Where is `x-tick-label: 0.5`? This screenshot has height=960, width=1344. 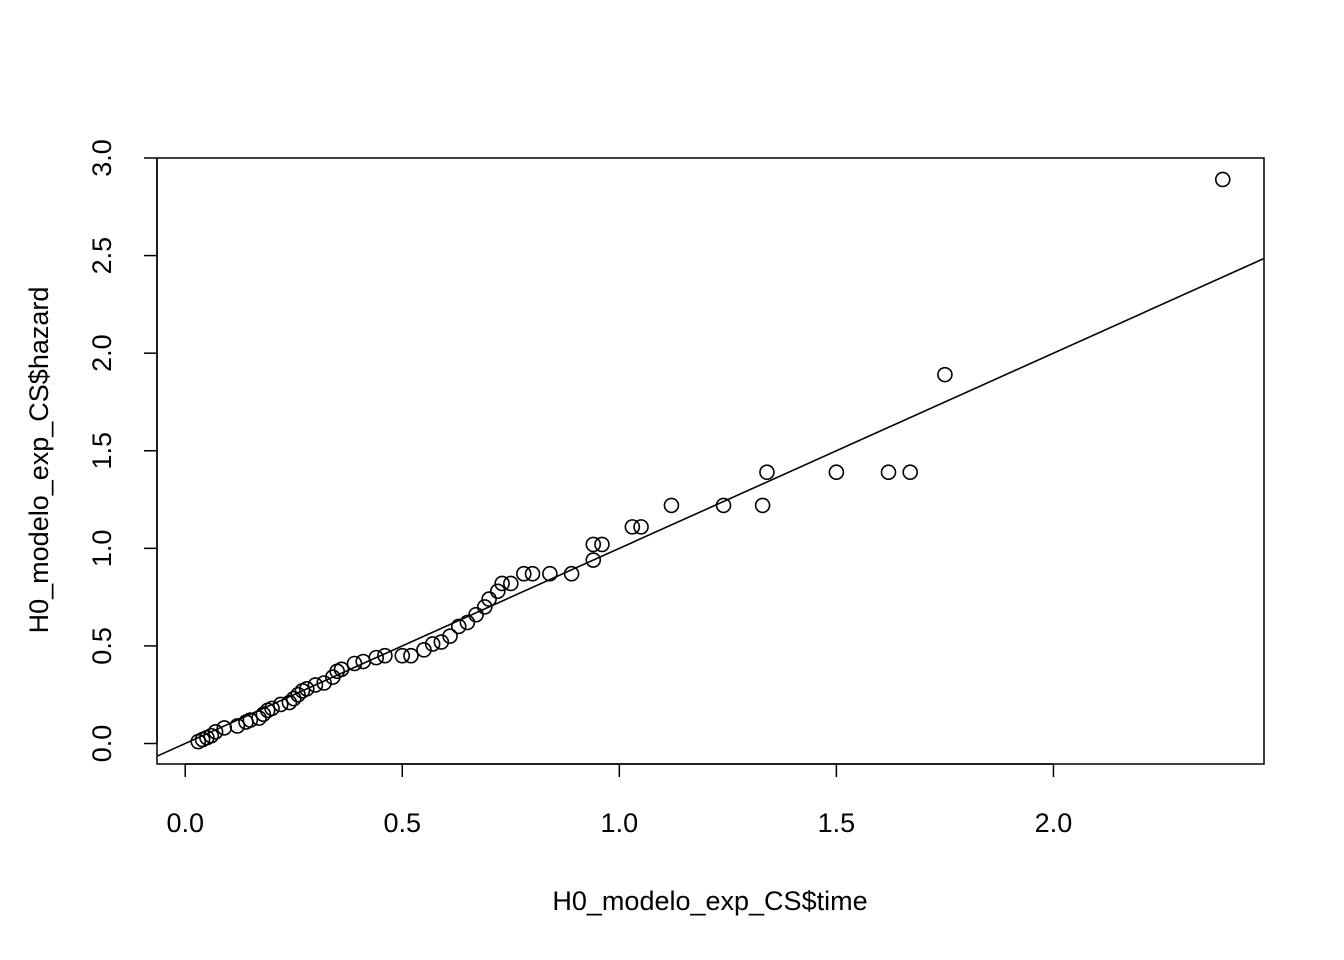
x-tick-label: 0.5 is located at coordinates (403, 823).